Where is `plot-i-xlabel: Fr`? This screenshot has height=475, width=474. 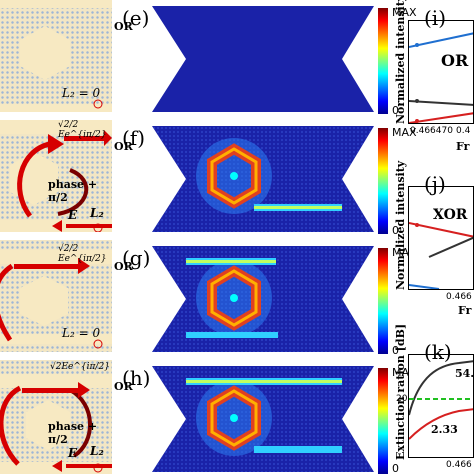
plot-i-xlabel: Fr is located at coordinates (463, 146).